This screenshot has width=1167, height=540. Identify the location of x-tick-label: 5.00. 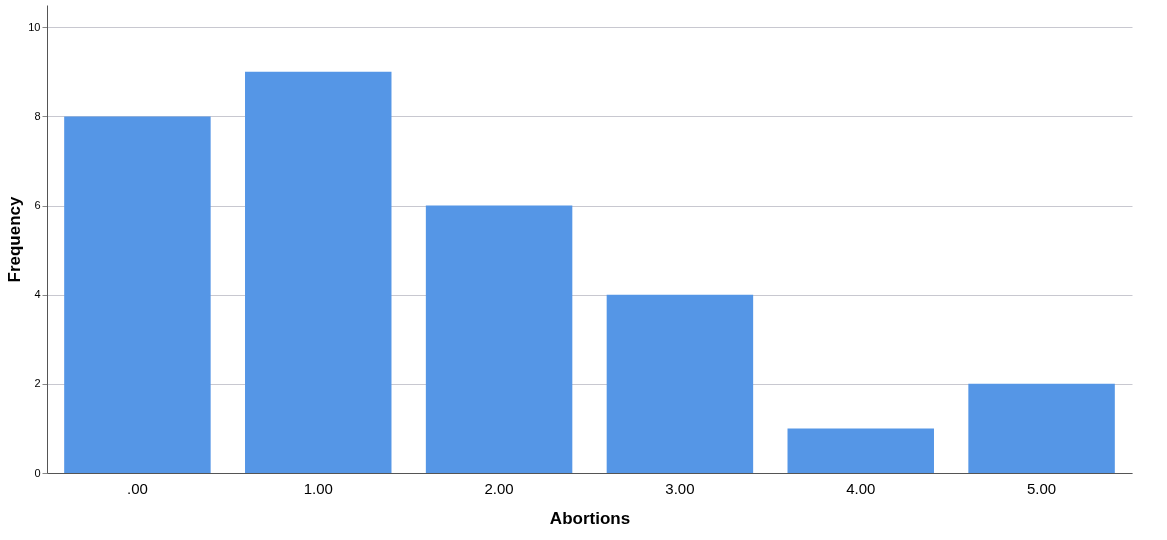
(1041, 488).